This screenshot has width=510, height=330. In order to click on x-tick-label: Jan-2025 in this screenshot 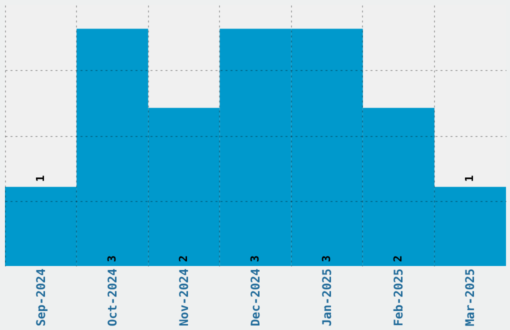, I will do `click(327, 297)`.